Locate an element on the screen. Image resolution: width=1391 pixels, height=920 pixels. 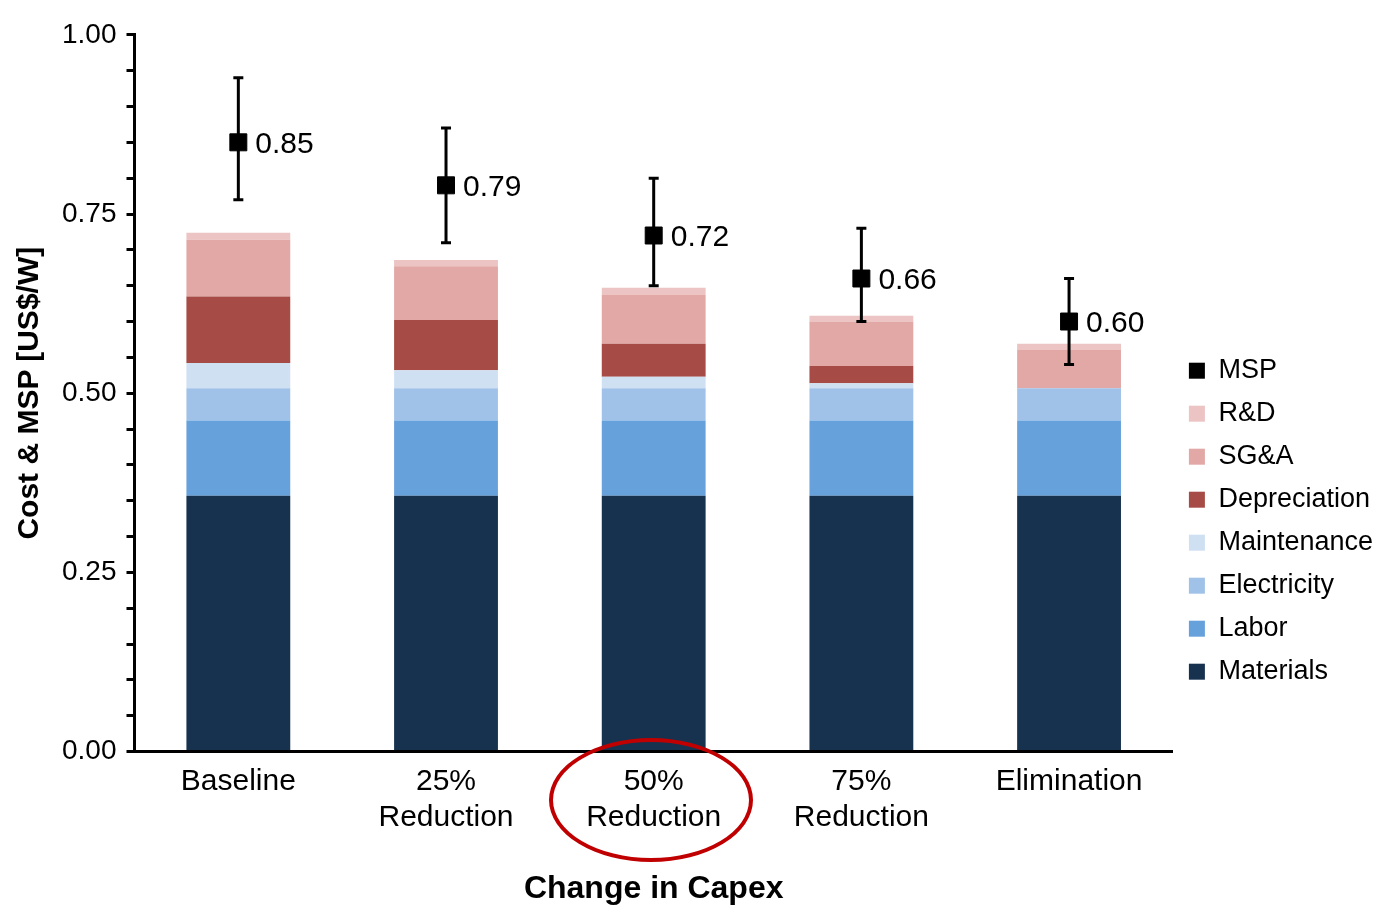
legend-label: Maintenance is located at coordinates (1296, 541).